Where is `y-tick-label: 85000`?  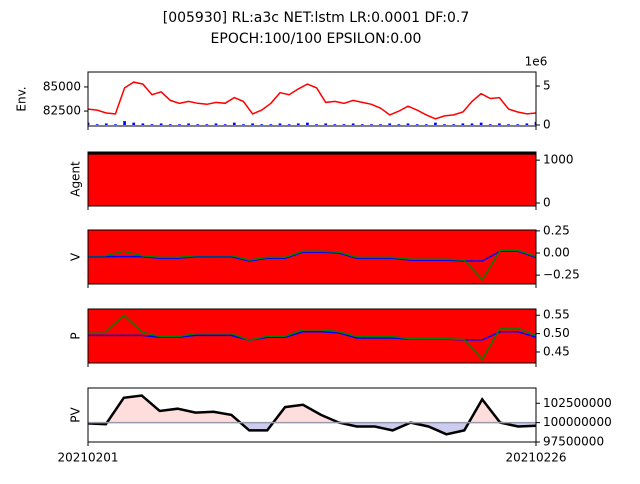 y-tick-label: 85000 is located at coordinates (62, 86).